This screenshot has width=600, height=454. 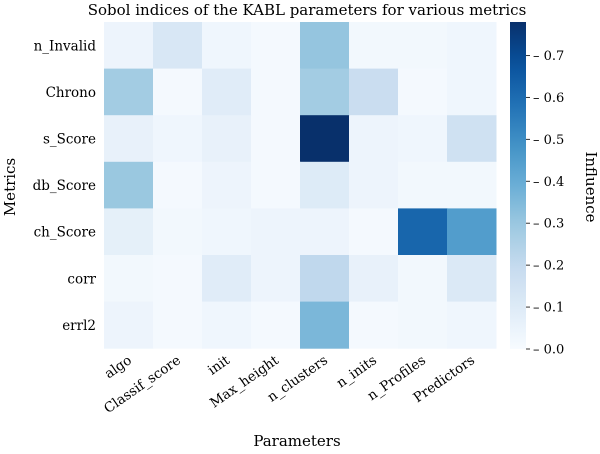 I want to click on heatmap-cell-corr-n_clusters, so click(x=325, y=279).